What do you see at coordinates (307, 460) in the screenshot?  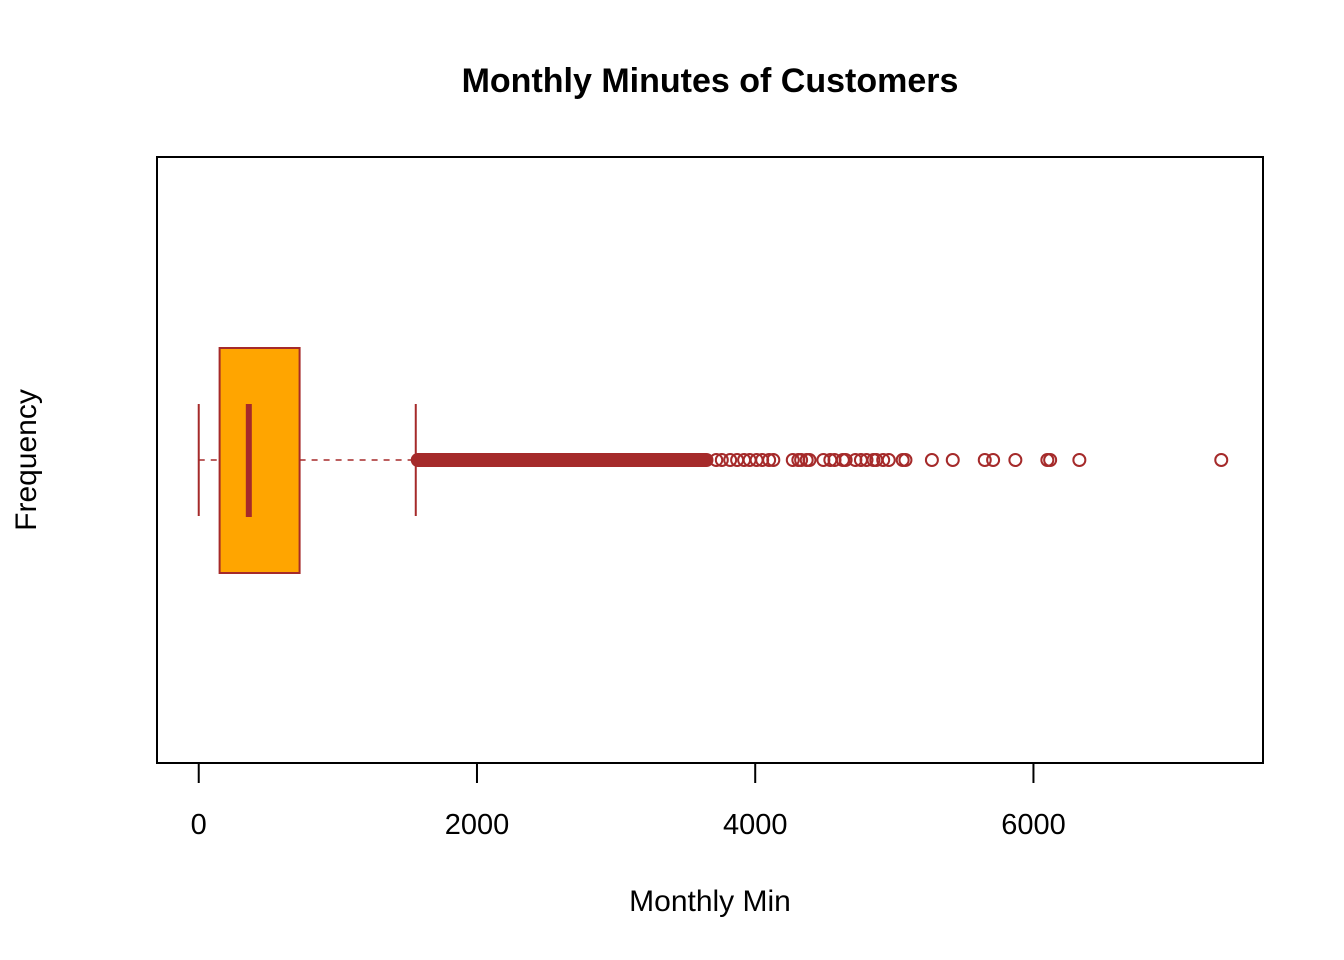 I see `boxplot` at bounding box center [307, 460].